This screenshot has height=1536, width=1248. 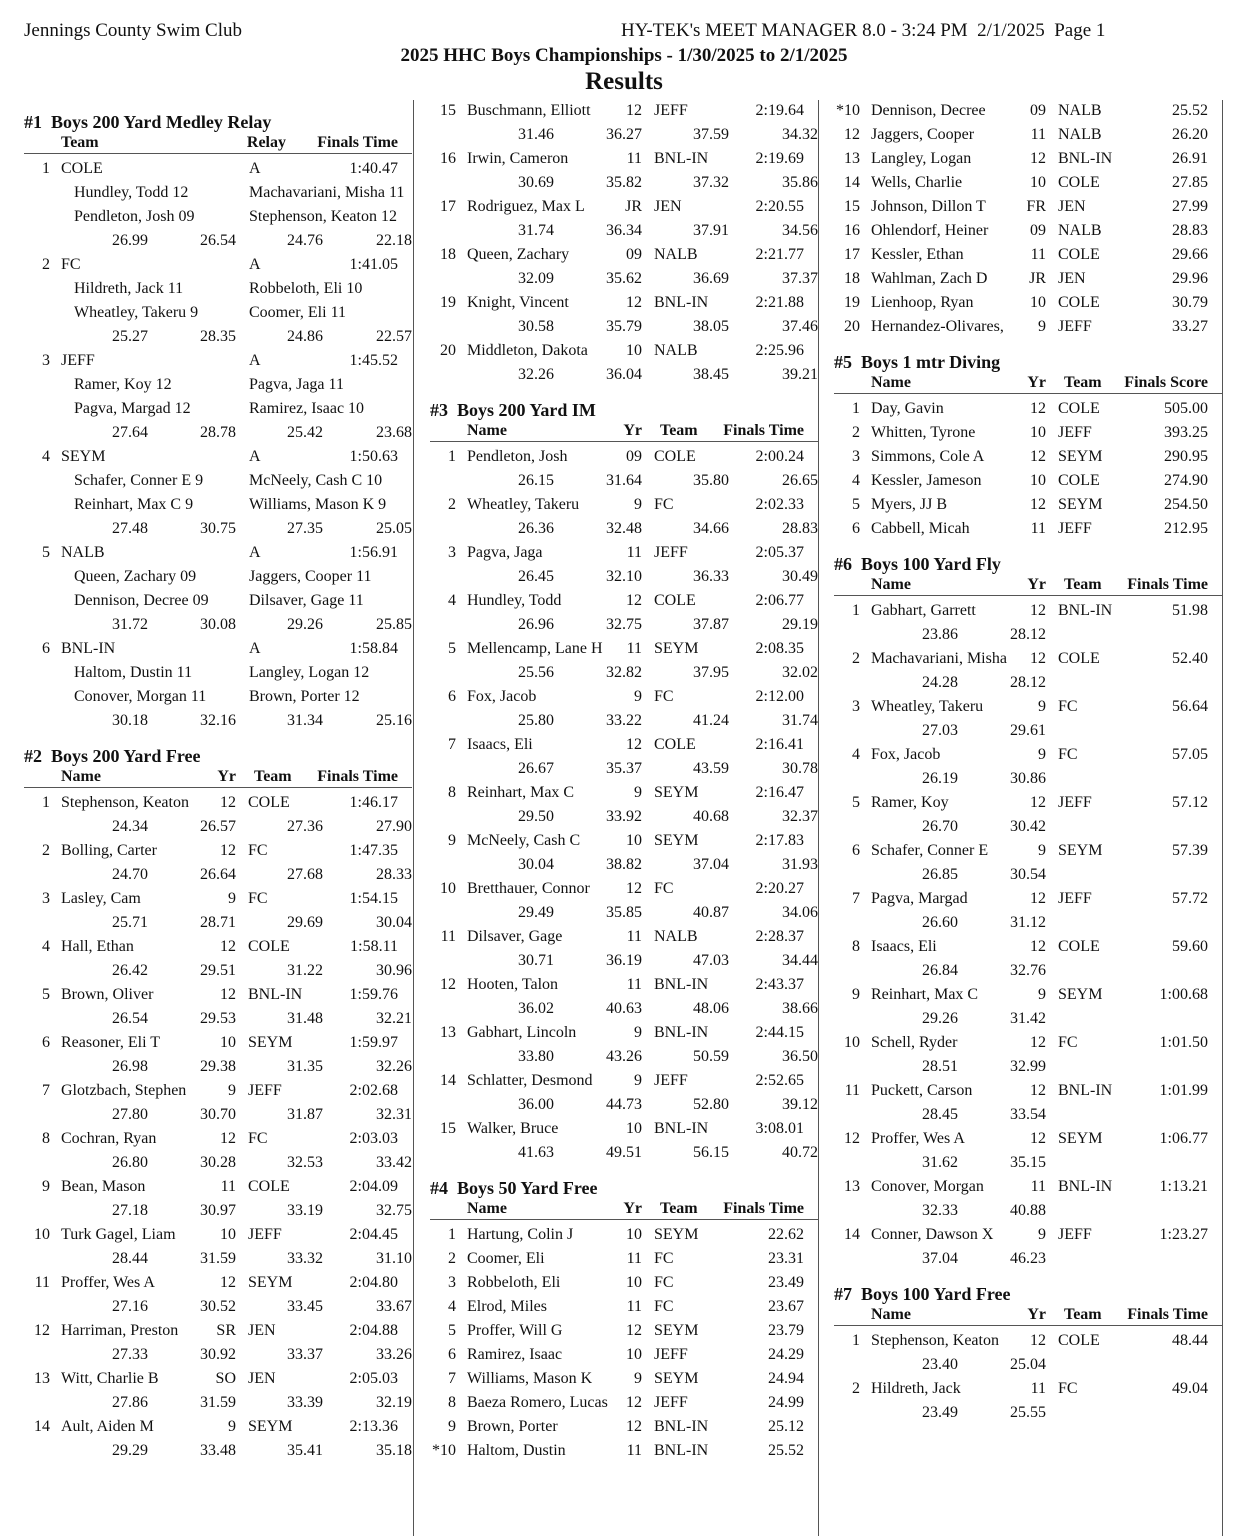 What do you see at coordinates (624, 1081) in the screenshot?
I see `result-row: 14 Schlatter, Desmond 9 JEFF 2:52.65` at bounding box center [624, 1081].